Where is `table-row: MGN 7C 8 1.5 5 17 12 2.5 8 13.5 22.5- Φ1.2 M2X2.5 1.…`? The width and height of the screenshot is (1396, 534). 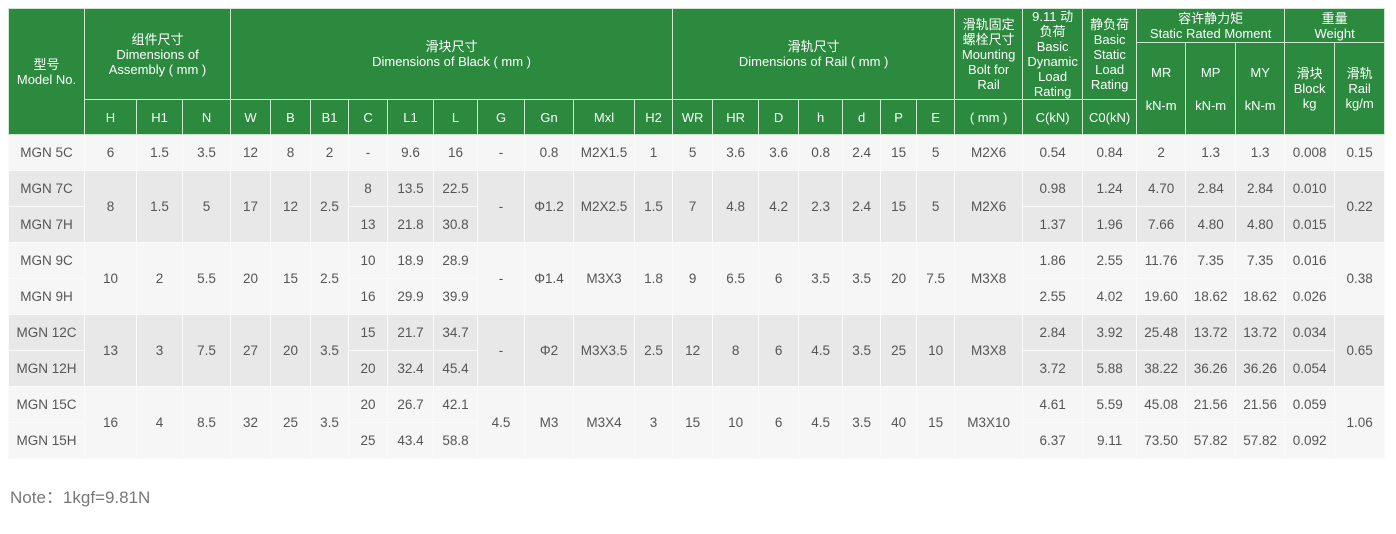 table-row: MGN 7C 8 1.5 5 17 12 2.5 8 13.5 22.5- Φ1.2 M2X2.5 1.… is located at coordinates (697, 206).